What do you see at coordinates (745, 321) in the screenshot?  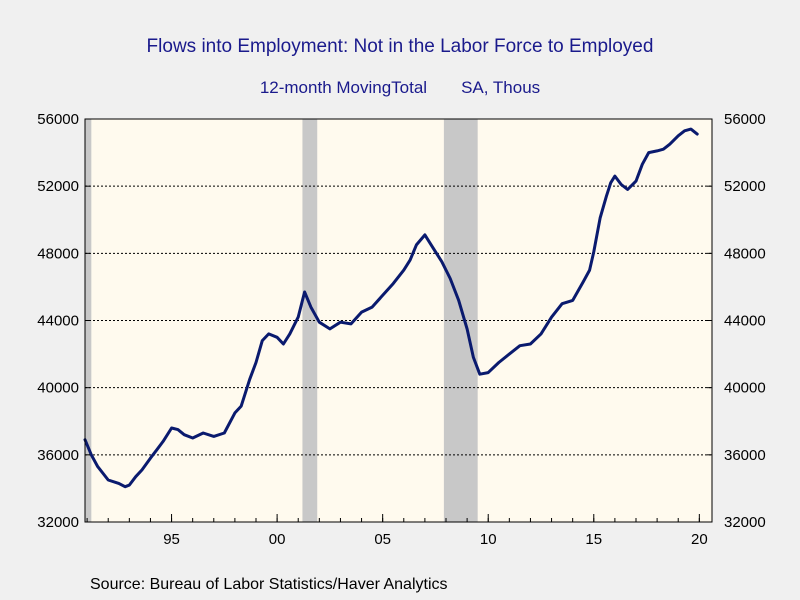 I see `ytick-label-right: 44000` at bounding box center [745, 321].